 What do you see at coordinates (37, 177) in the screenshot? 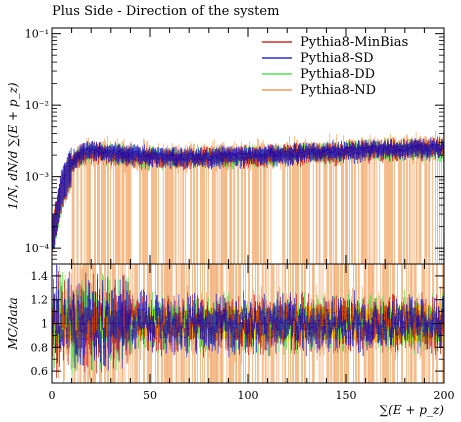
I see `y-tick-label: 10⁻³` at bounding box center [37, 177].